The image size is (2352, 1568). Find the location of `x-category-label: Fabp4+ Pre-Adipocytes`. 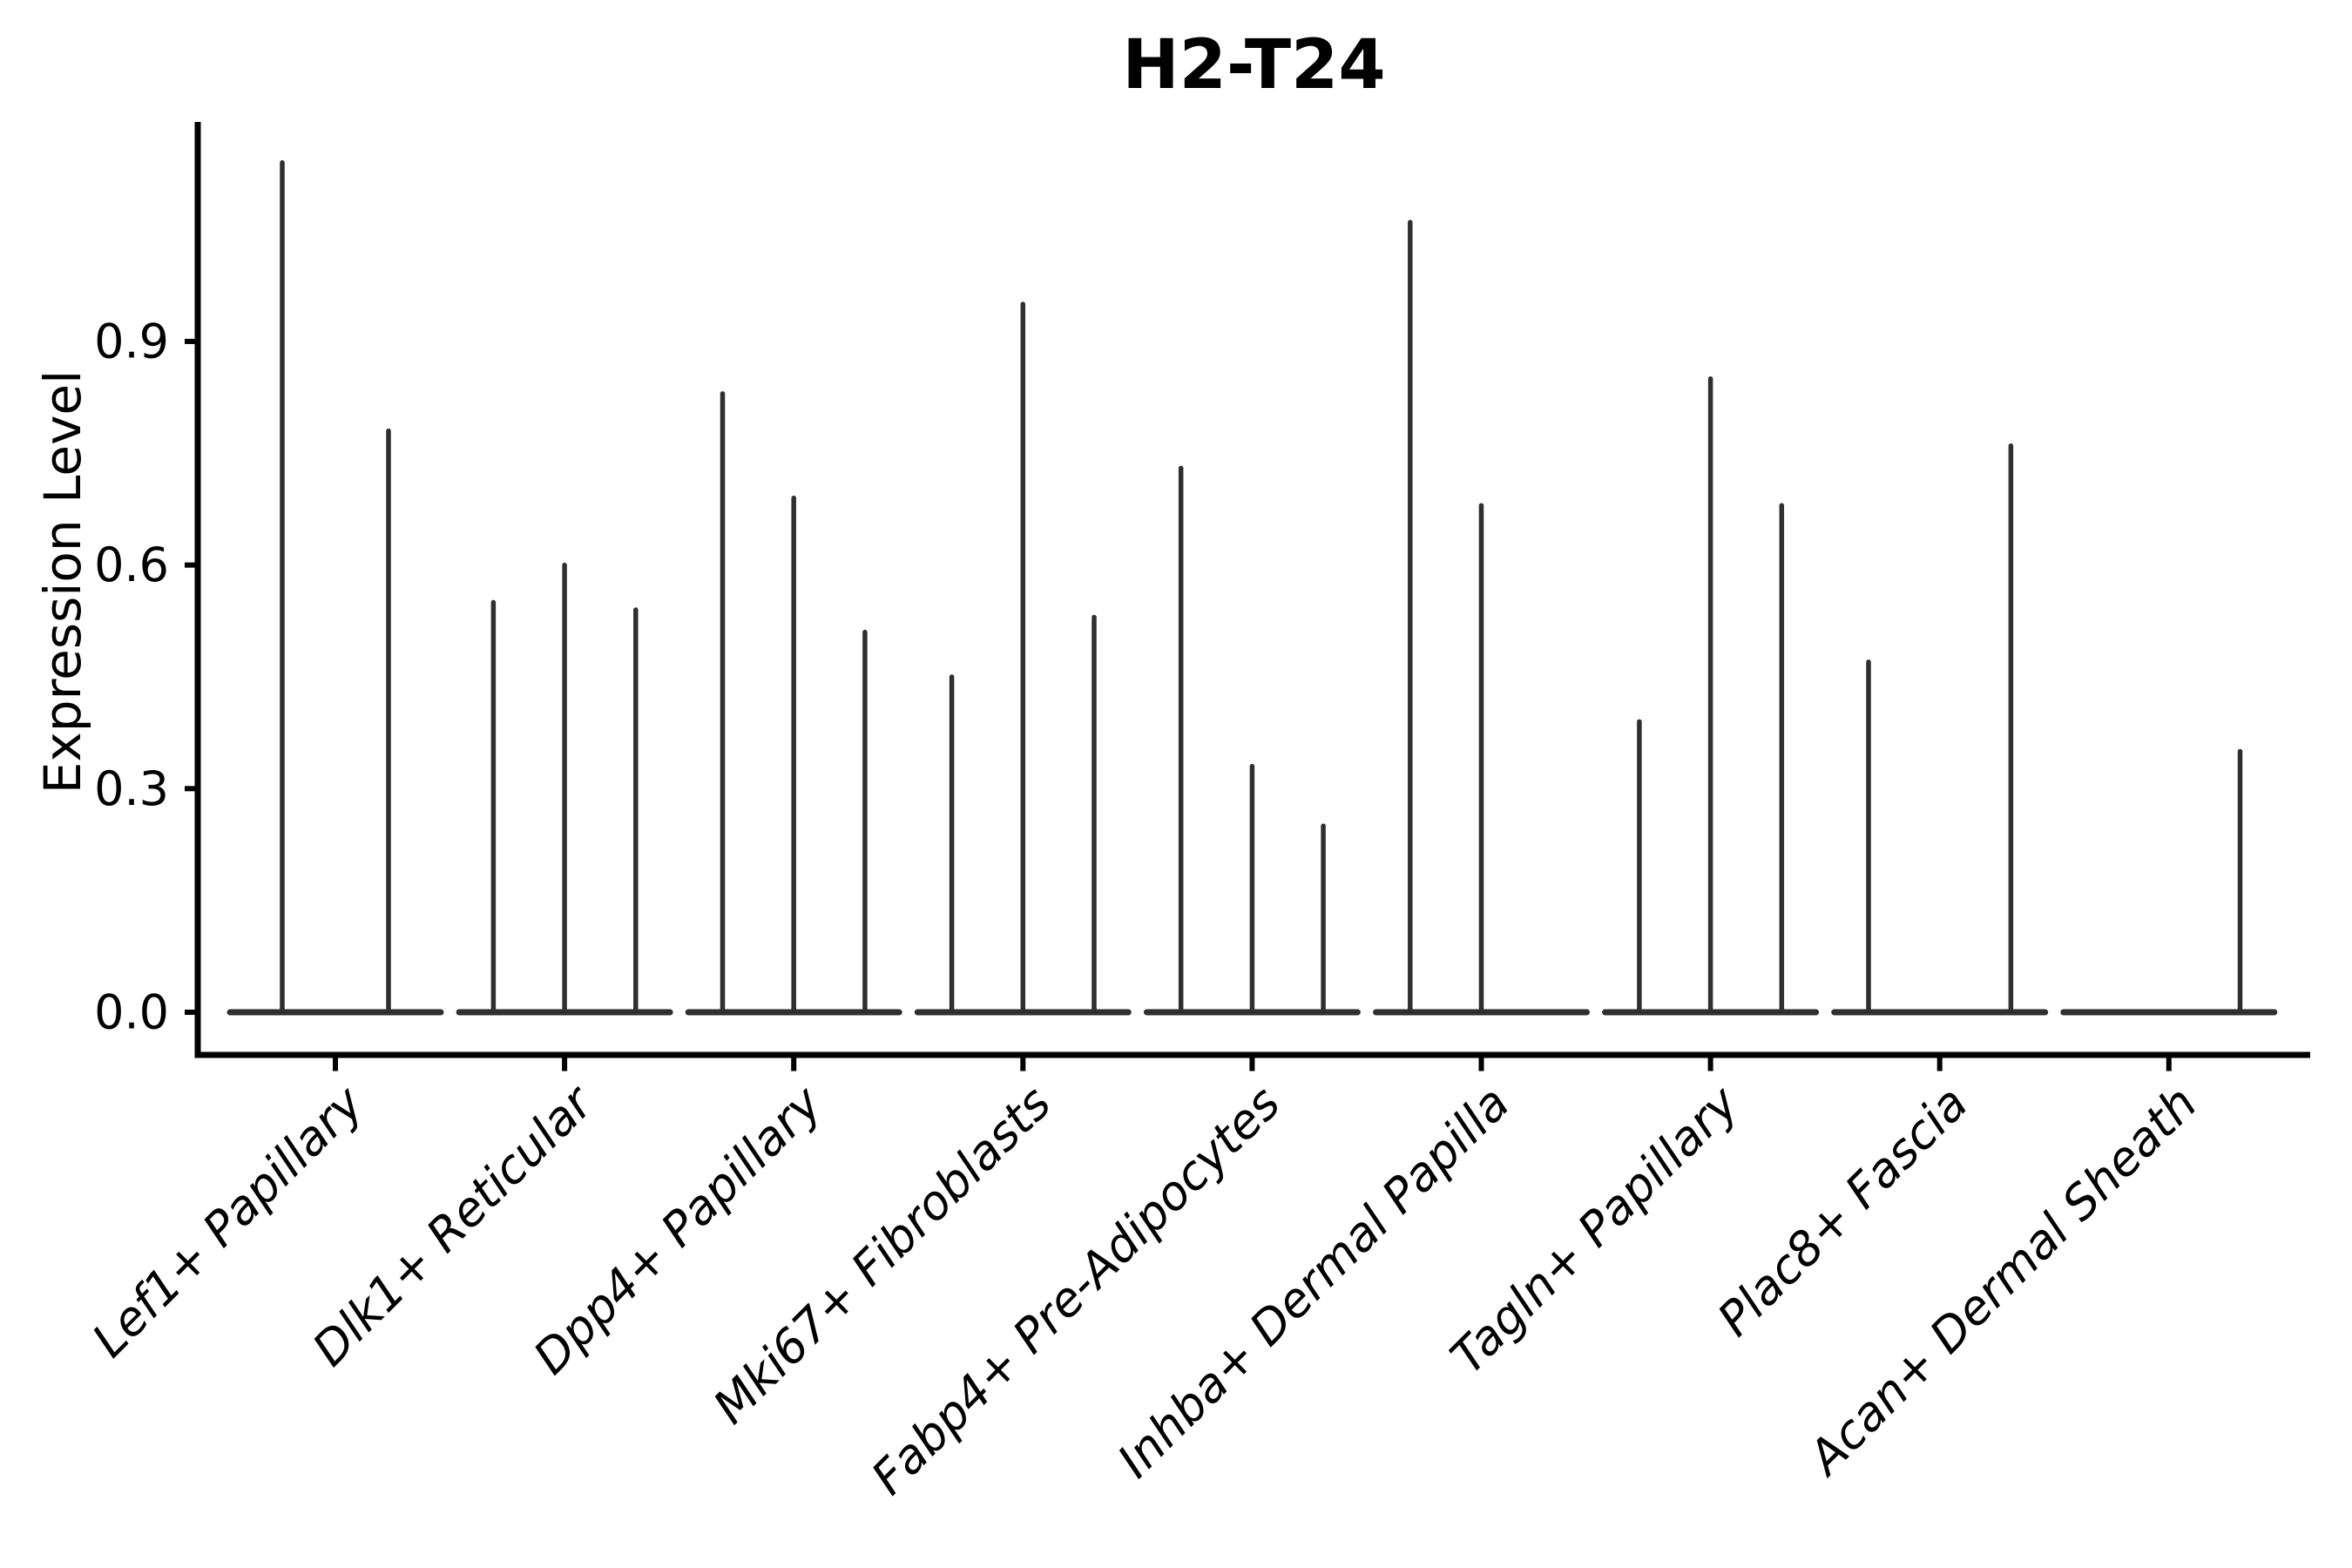

x-category-label: Fabp4+ Pre-Adipocytes is located at coordinates (1075, 1290).